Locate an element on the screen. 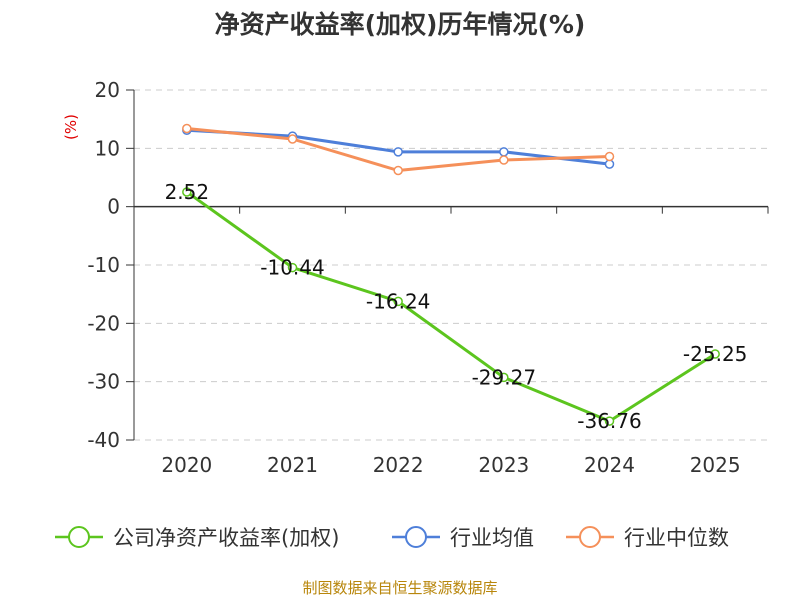 This screenshot has height=600, width=800. data-label: -36.76 is located at coordinates (609, 421).